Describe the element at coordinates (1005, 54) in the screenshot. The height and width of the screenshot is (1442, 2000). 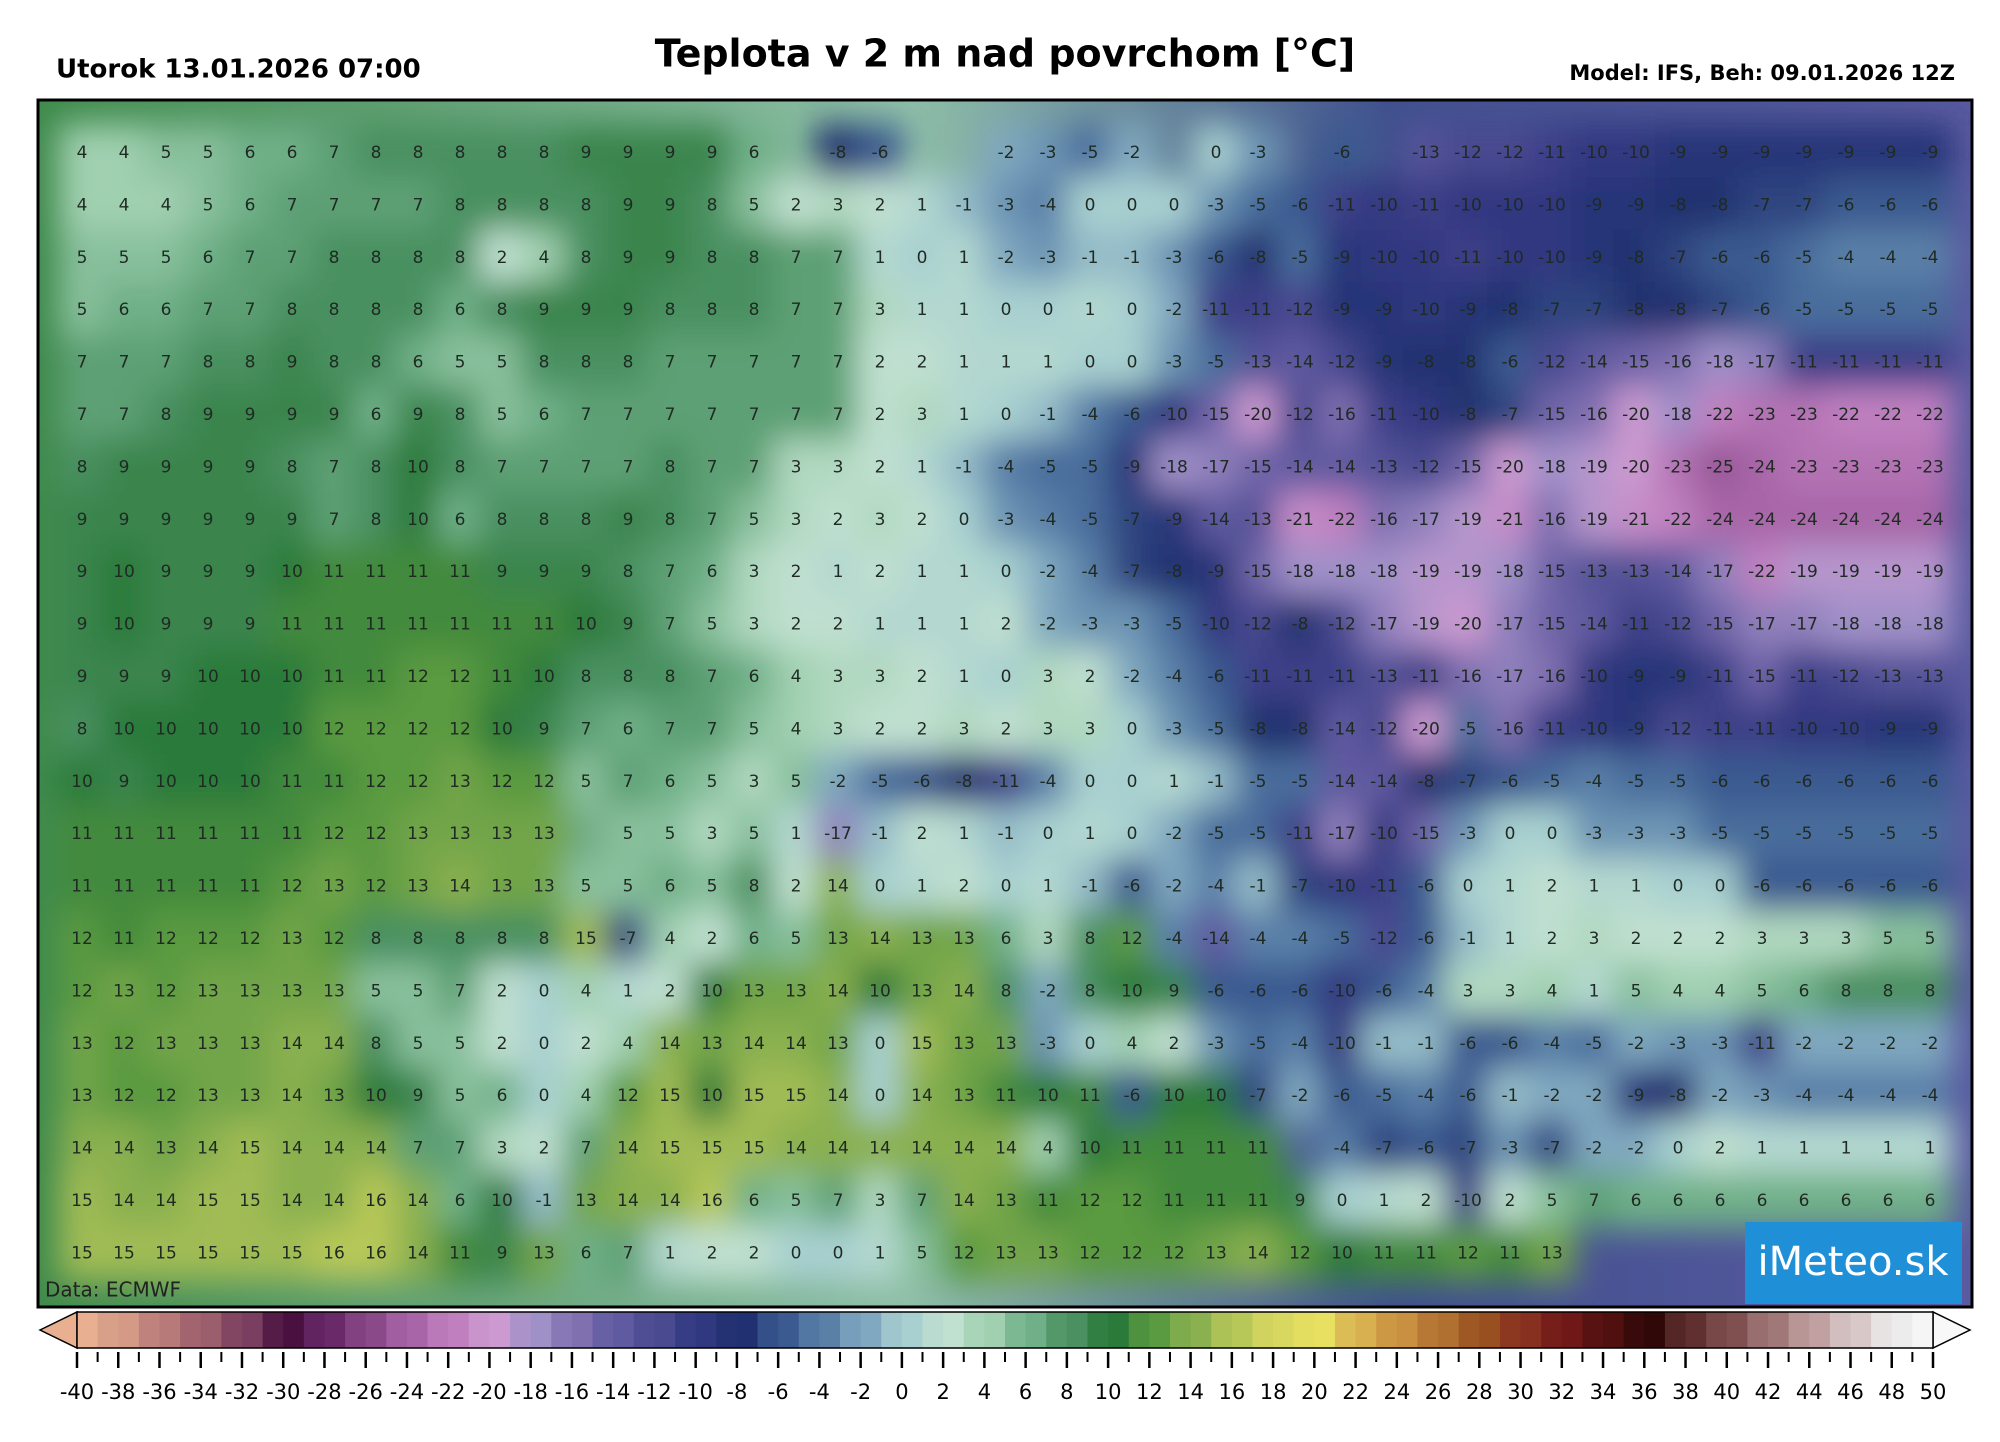
I see `title: Teplota v 2 m nad povrchom [°C]` at that location.